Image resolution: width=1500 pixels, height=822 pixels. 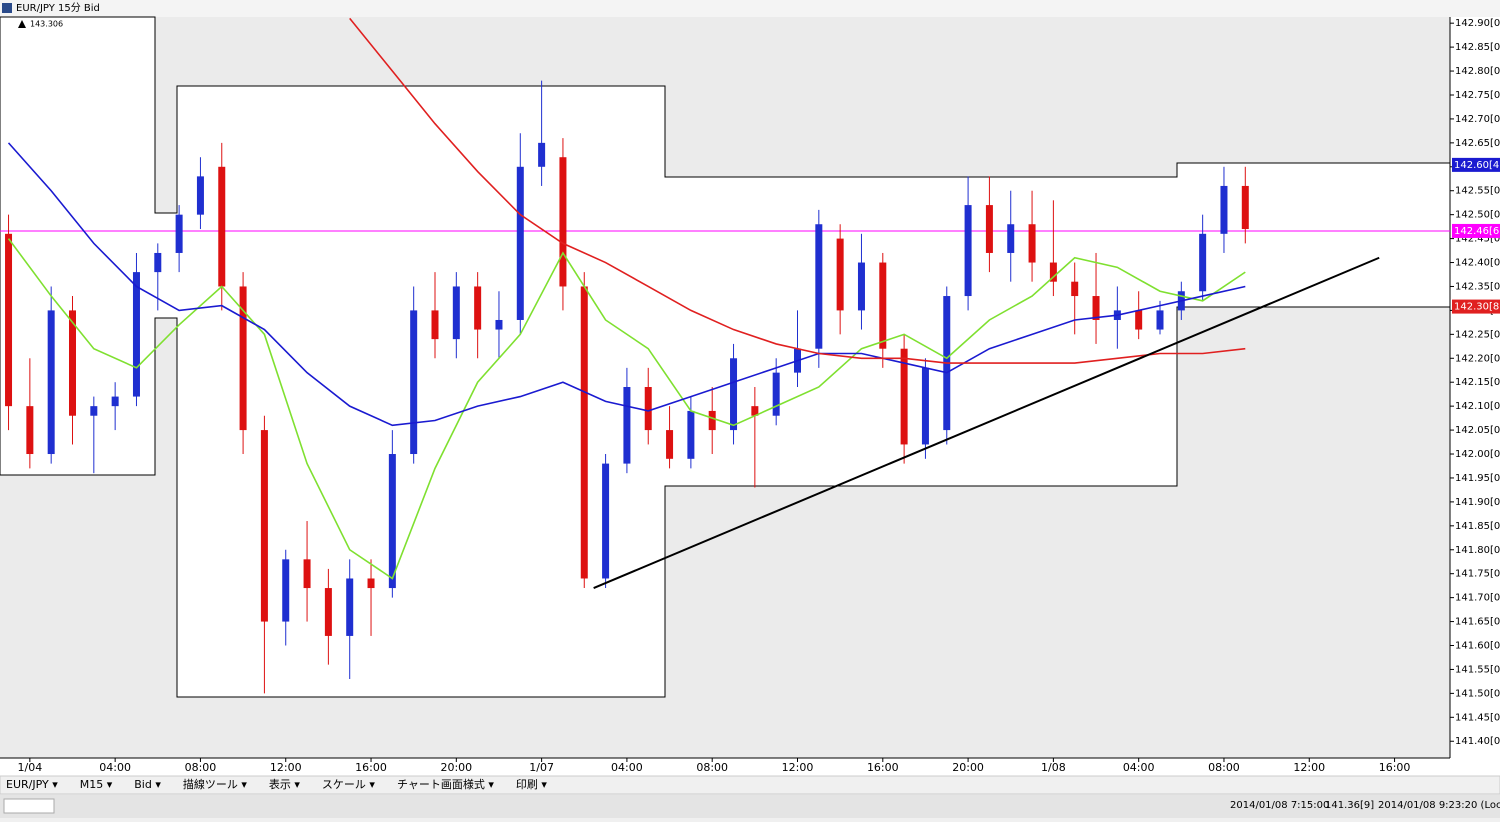 I want to click on x-tick-label: 1/04, so click(x=30, y=767).